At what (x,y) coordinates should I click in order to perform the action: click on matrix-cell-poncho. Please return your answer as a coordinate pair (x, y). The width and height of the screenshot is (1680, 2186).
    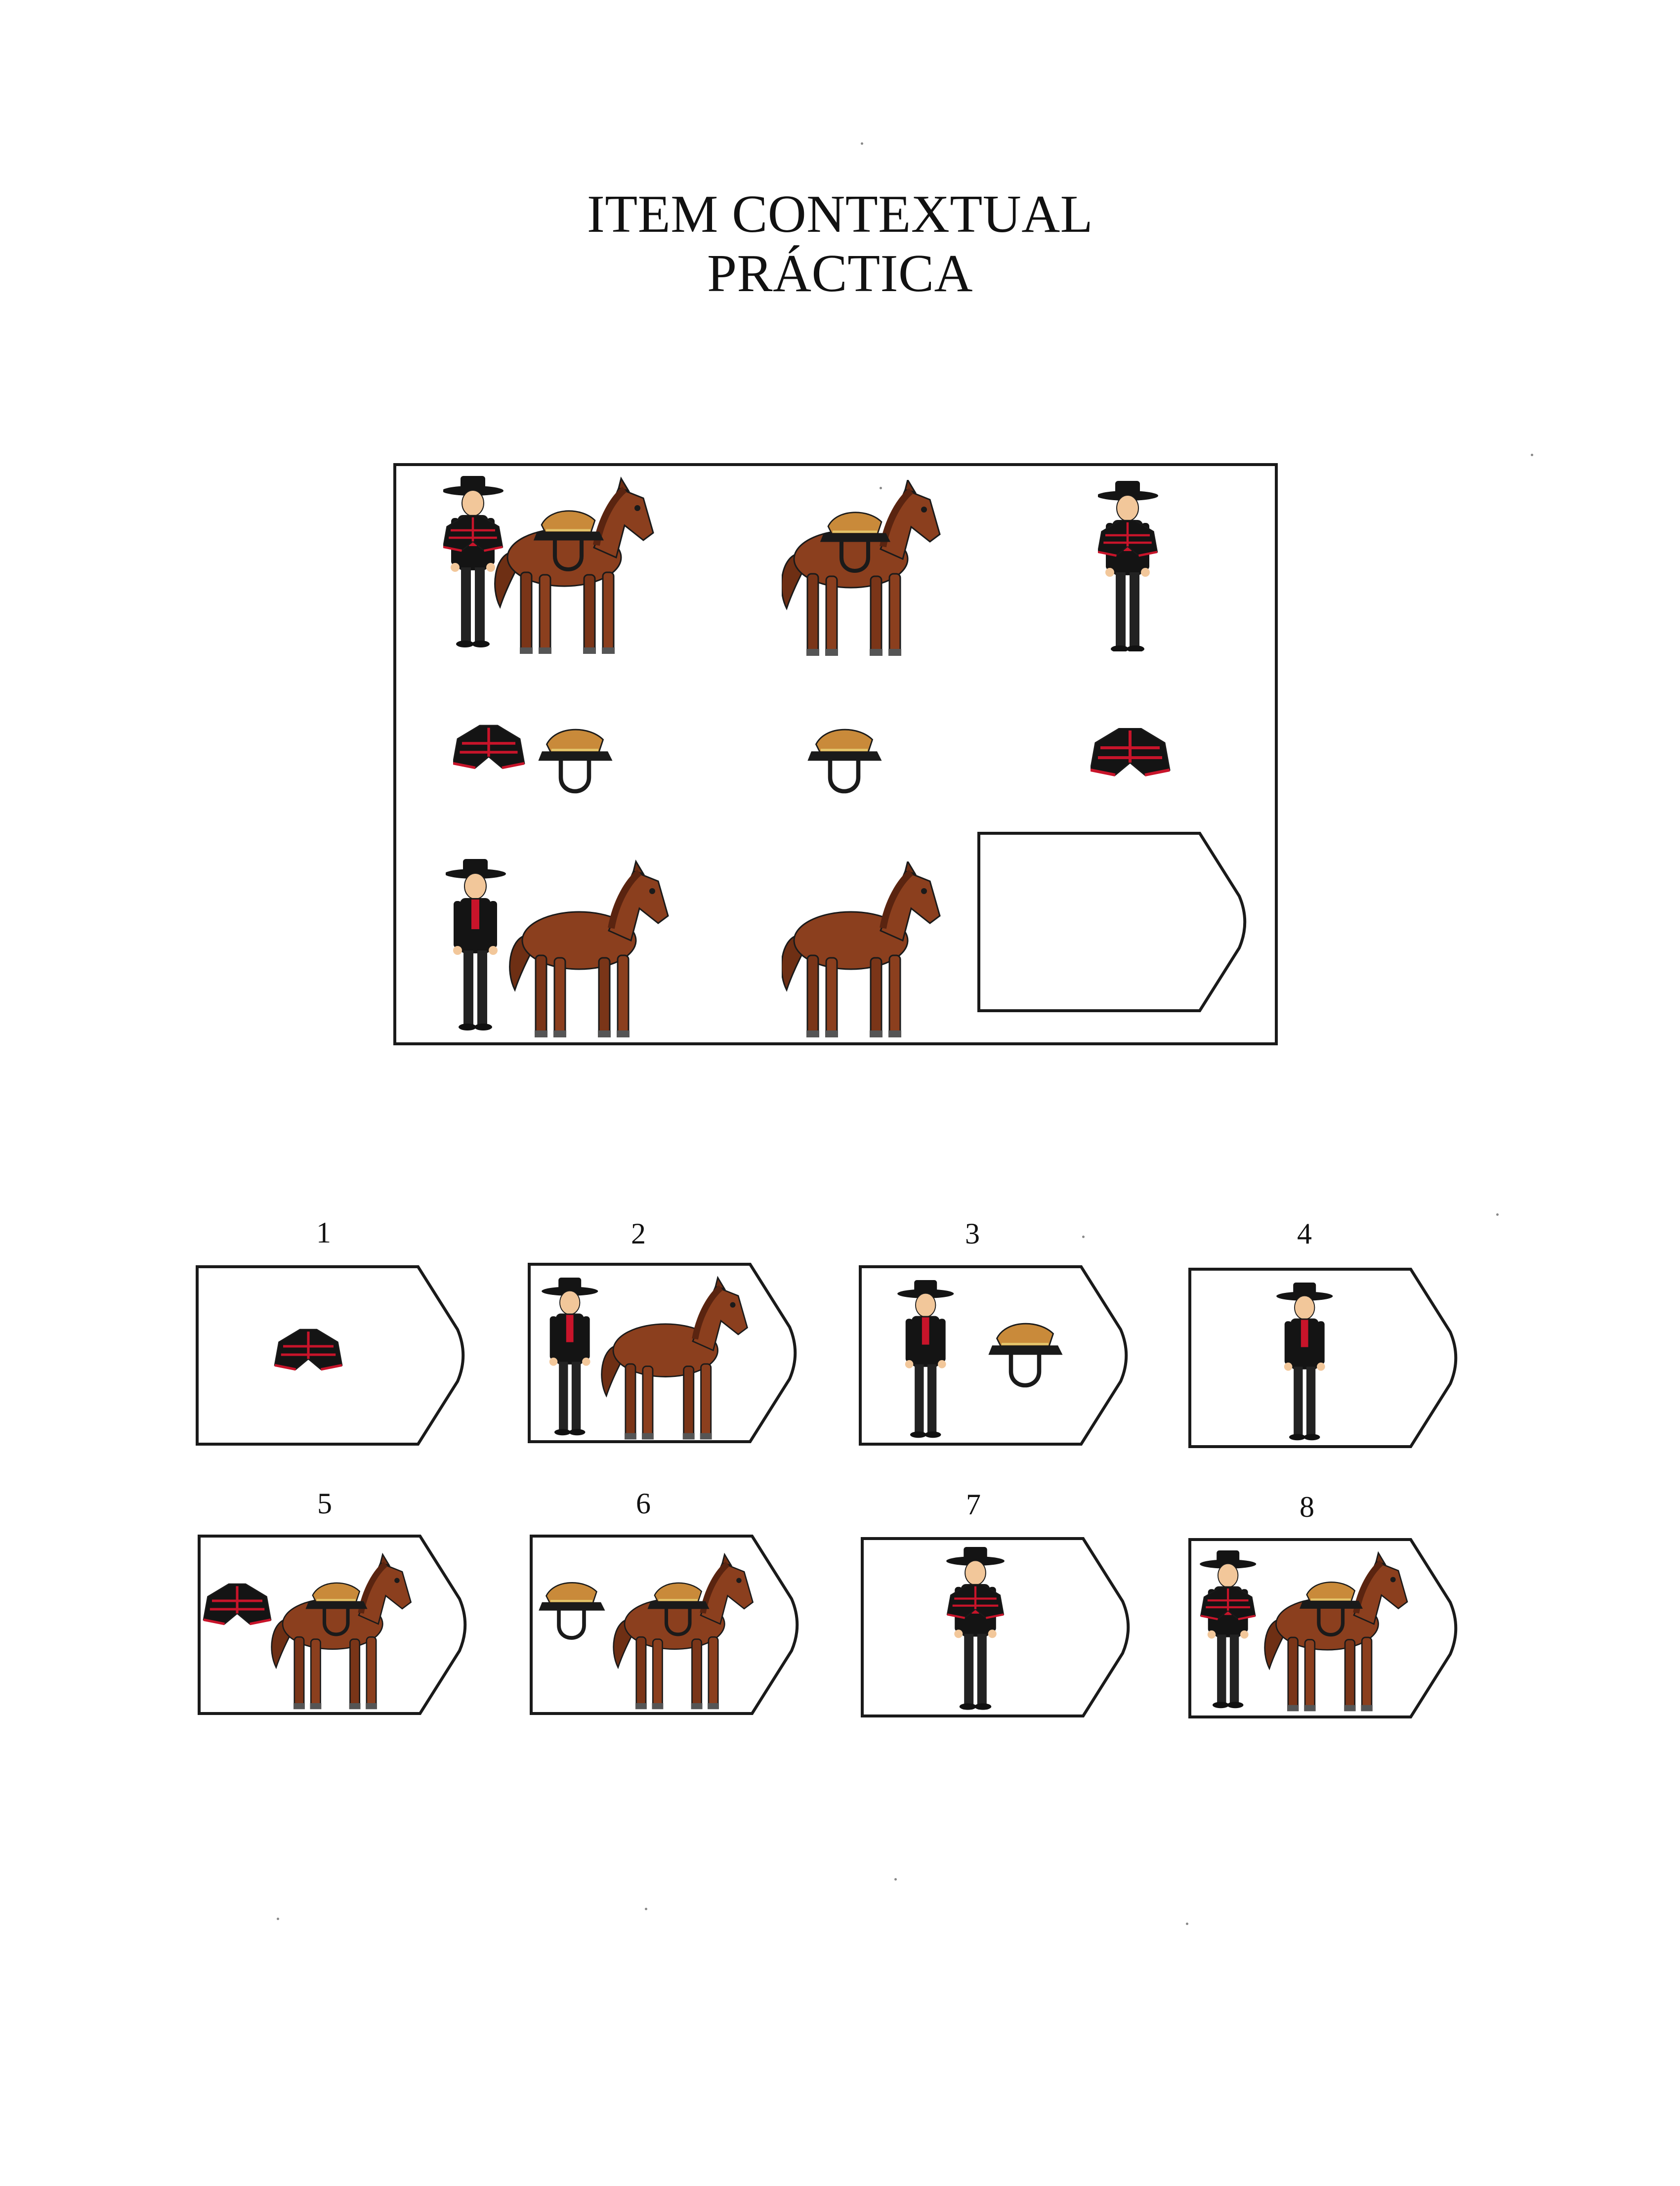
    Looking at the image, I should click on (1131, 755).